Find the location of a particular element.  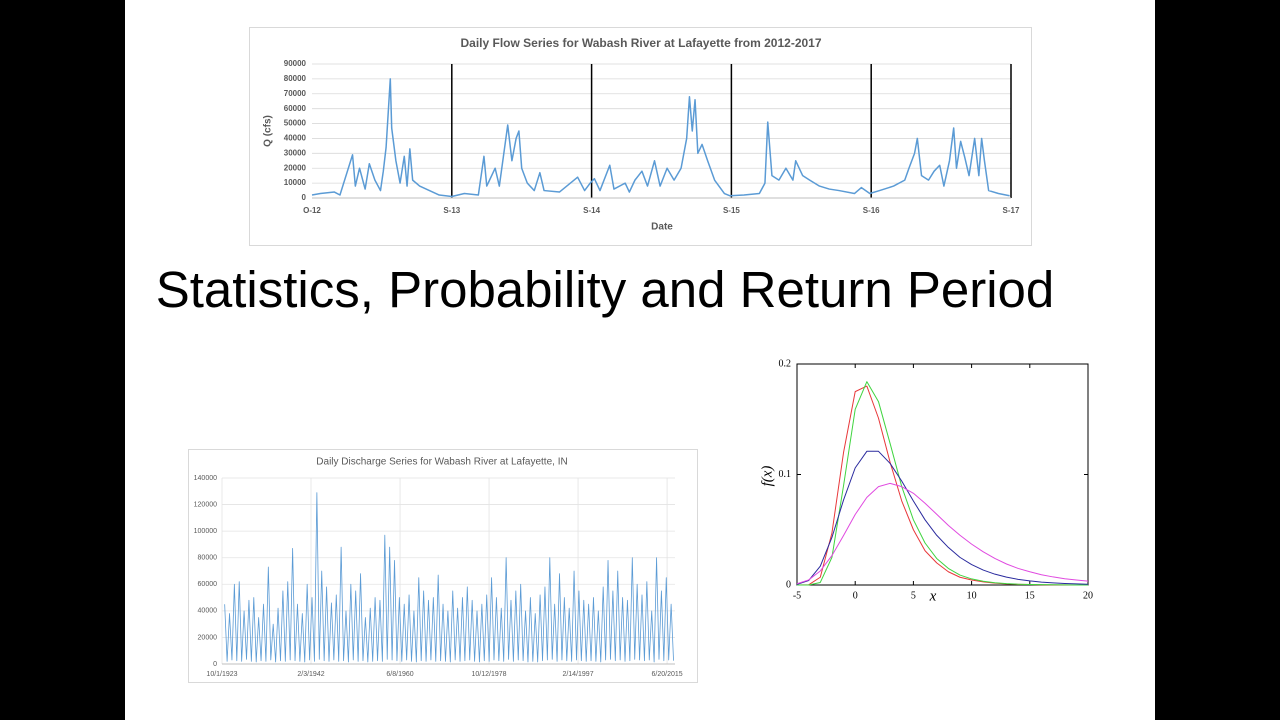

y-tick-label: 50000 is located at coordinates (295, 123).